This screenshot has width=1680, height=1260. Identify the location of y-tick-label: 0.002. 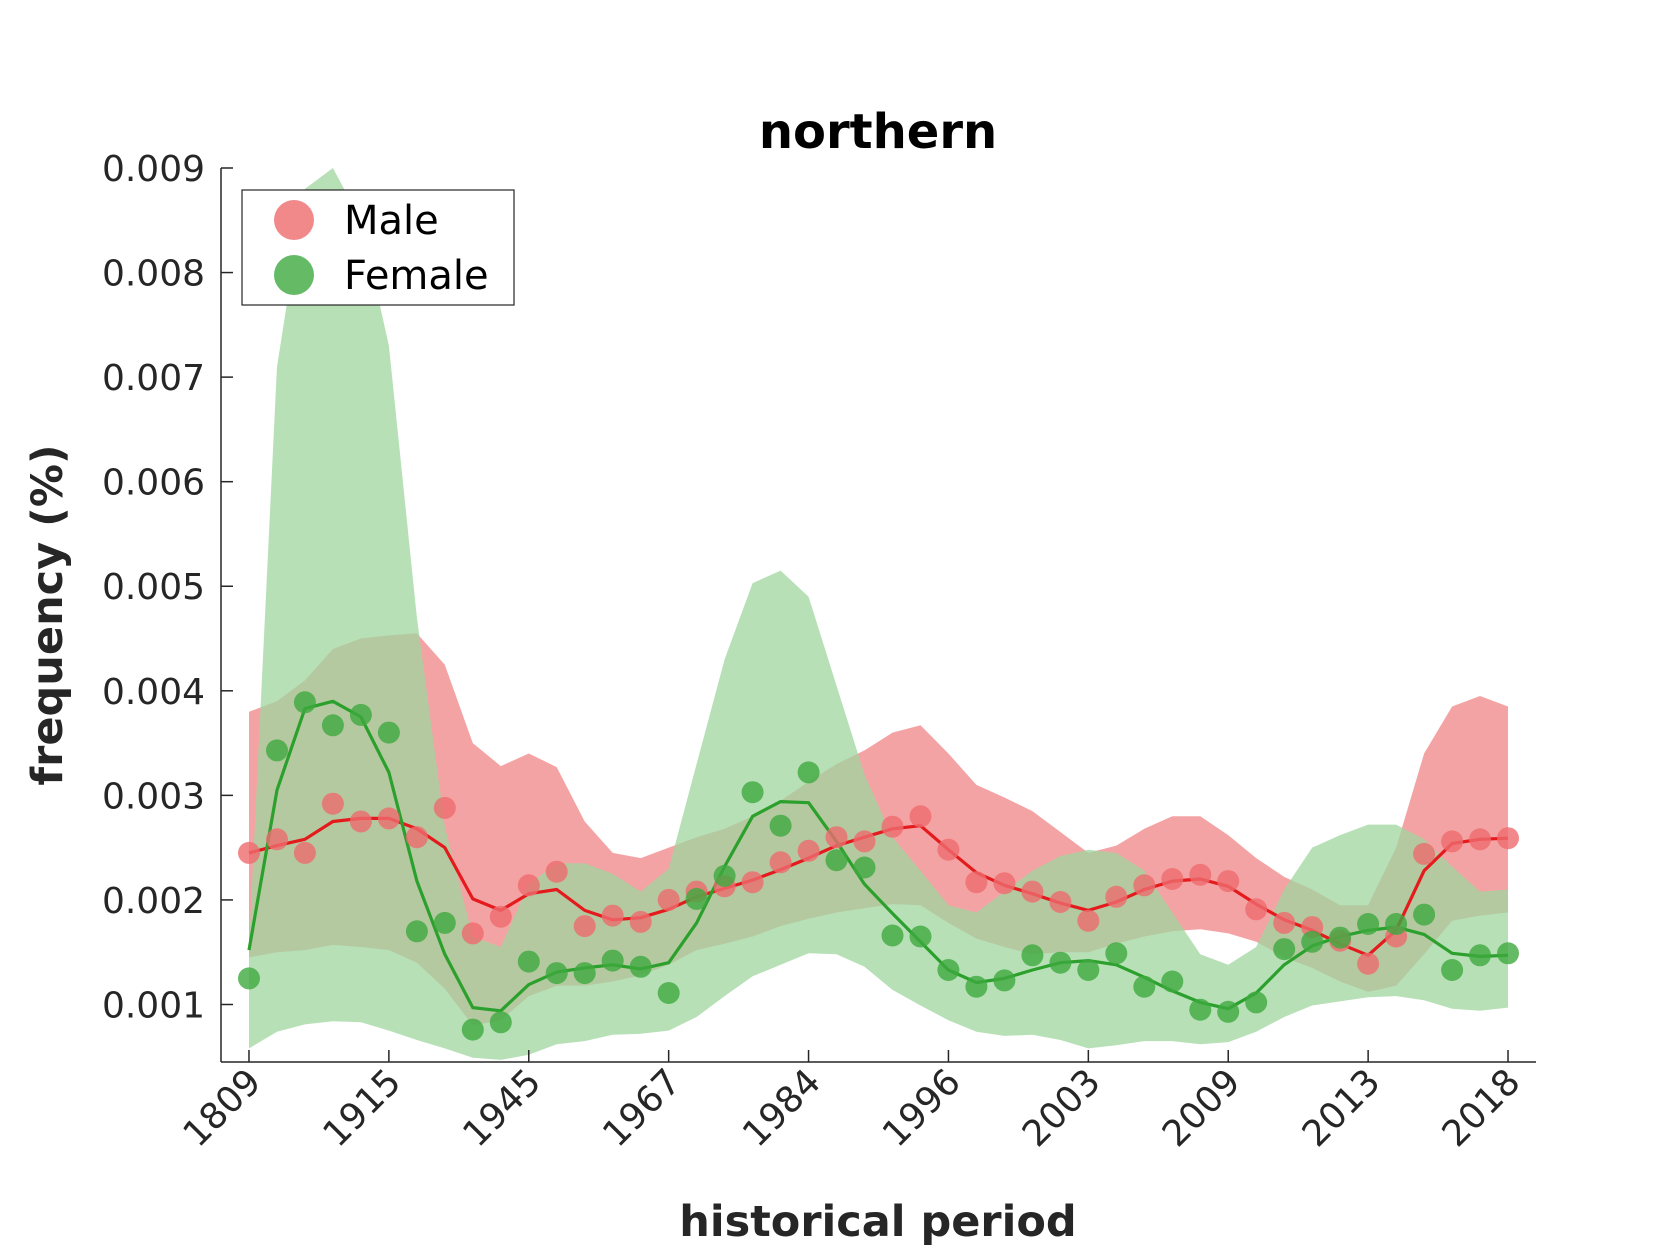
(153, 901).